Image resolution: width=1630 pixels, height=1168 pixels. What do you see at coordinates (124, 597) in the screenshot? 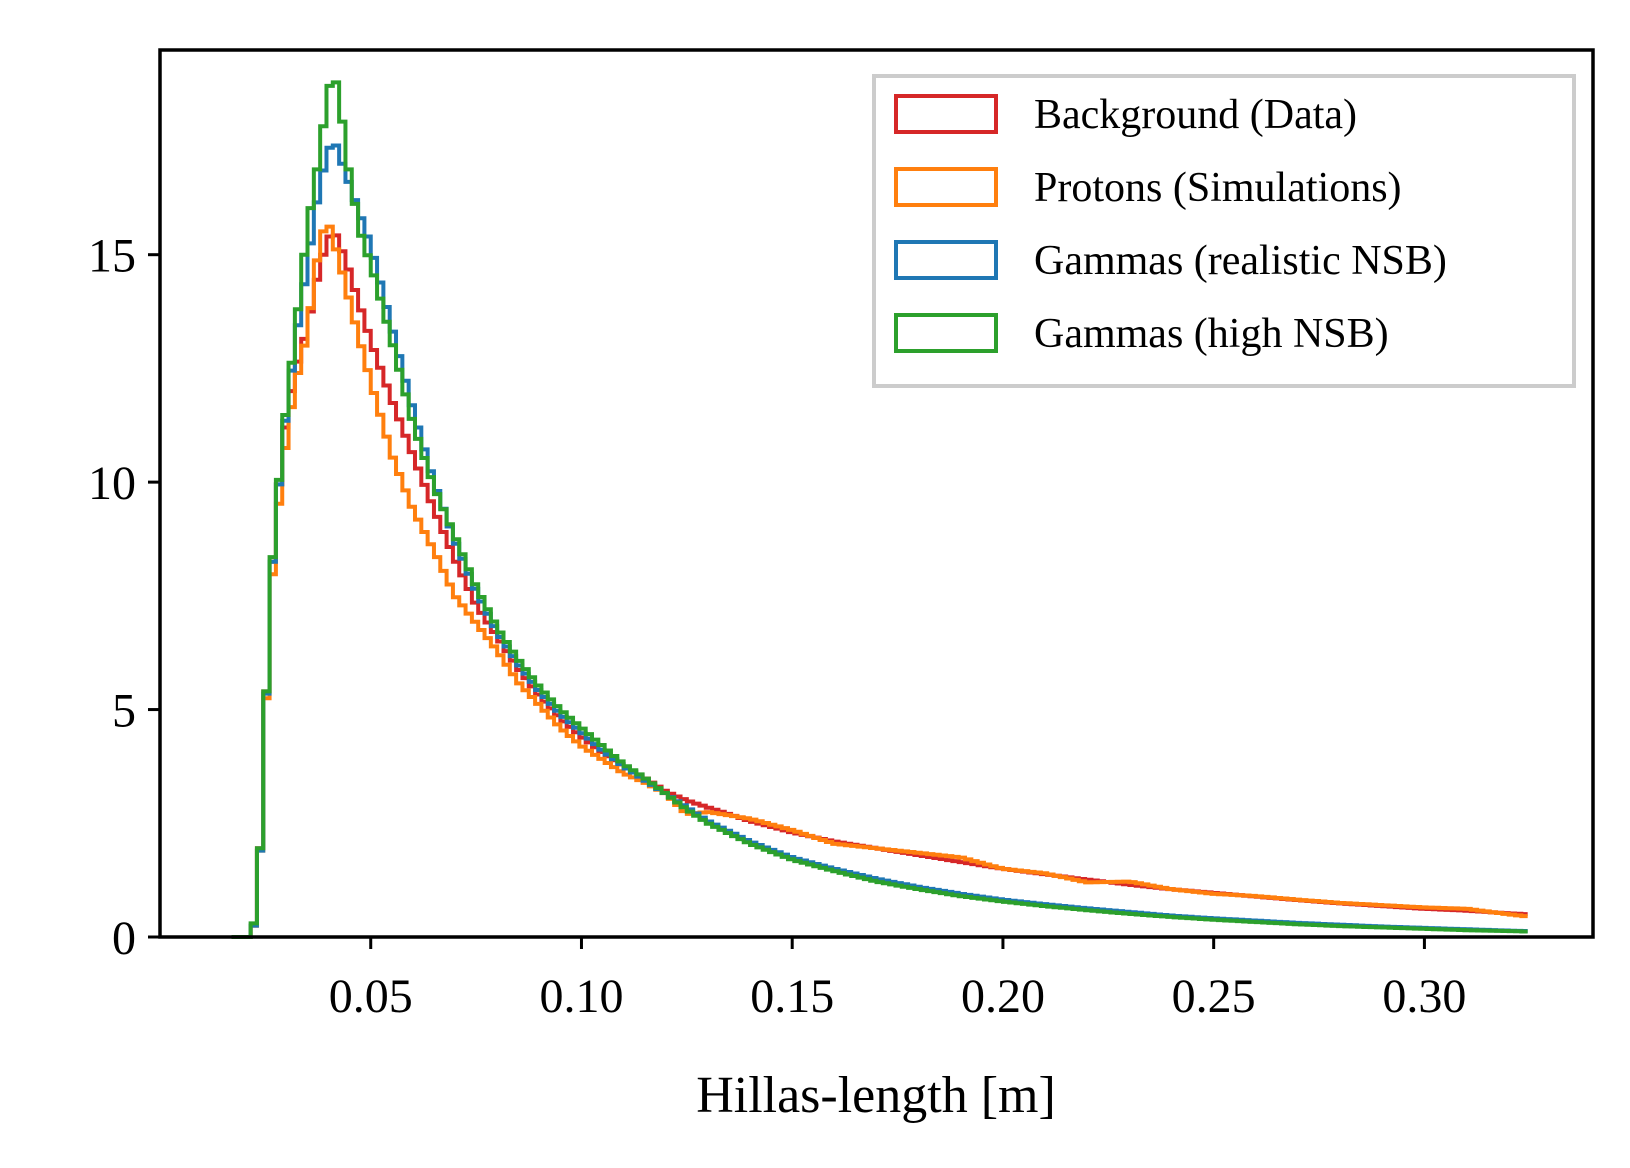
I see `y-axis: 0 5 10 15` at bounding box center [124, 597].